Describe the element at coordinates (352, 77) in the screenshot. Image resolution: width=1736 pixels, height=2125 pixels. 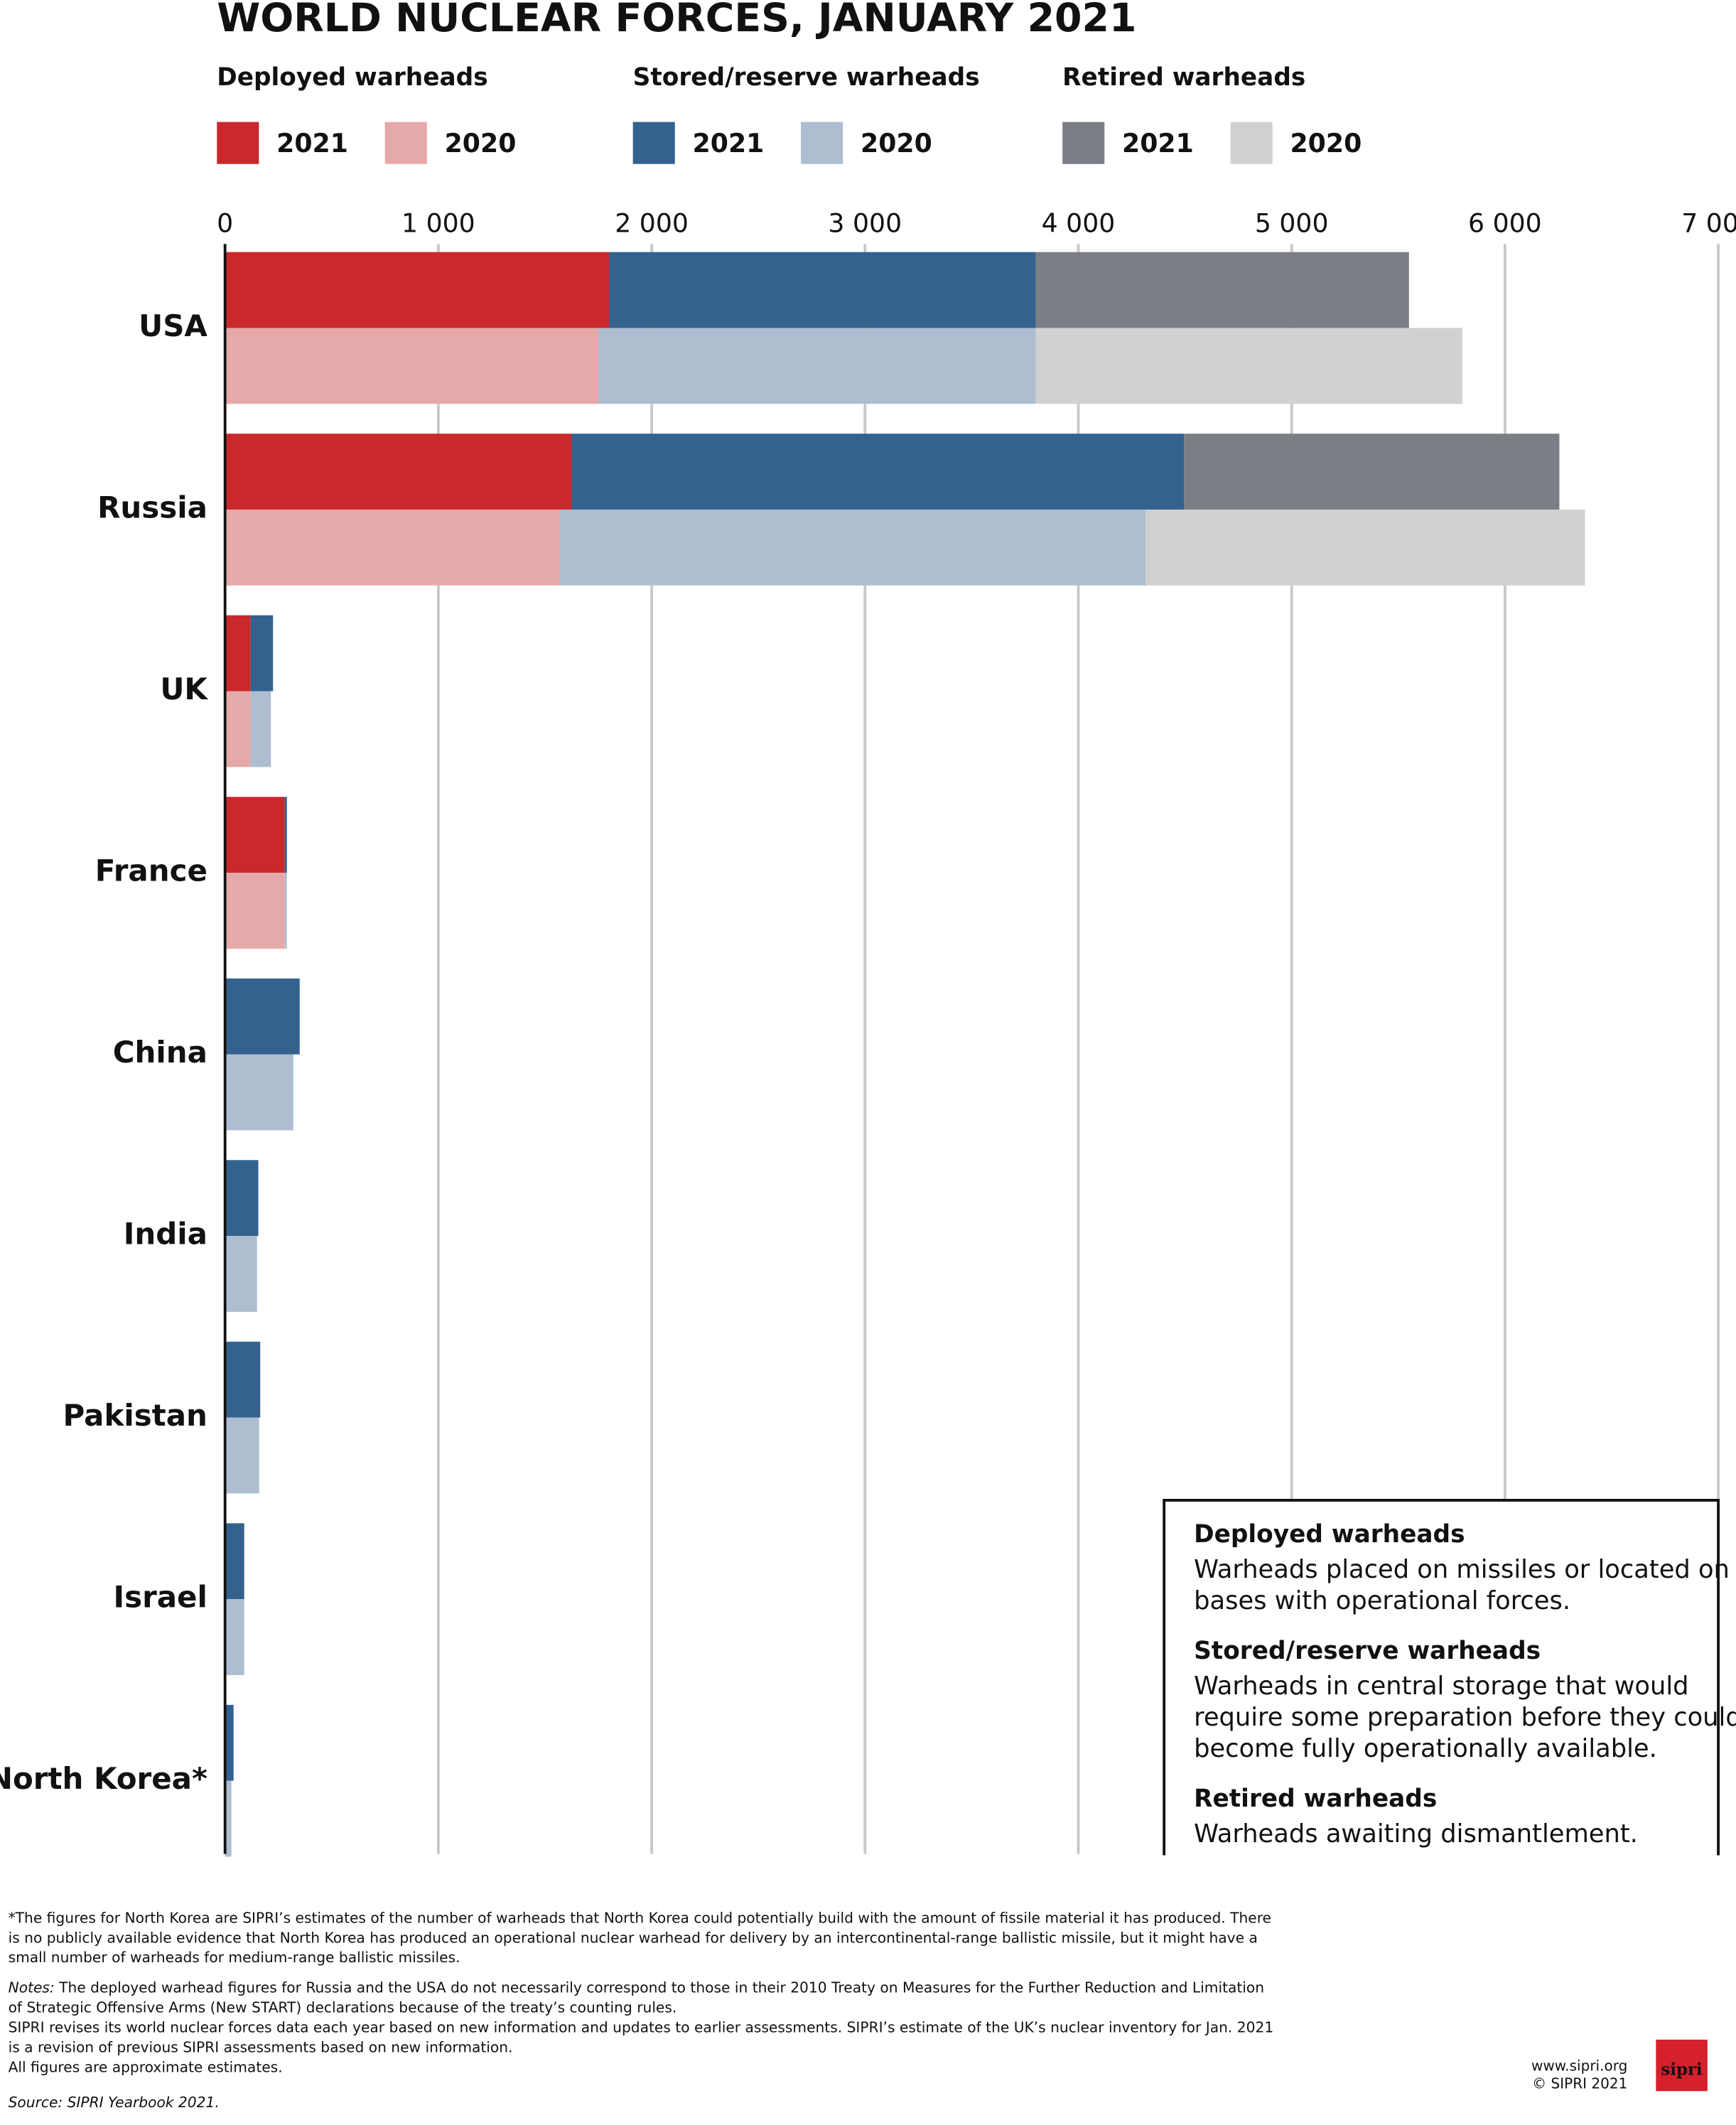
I see `legend-heading: Deployed warheads` at that location.